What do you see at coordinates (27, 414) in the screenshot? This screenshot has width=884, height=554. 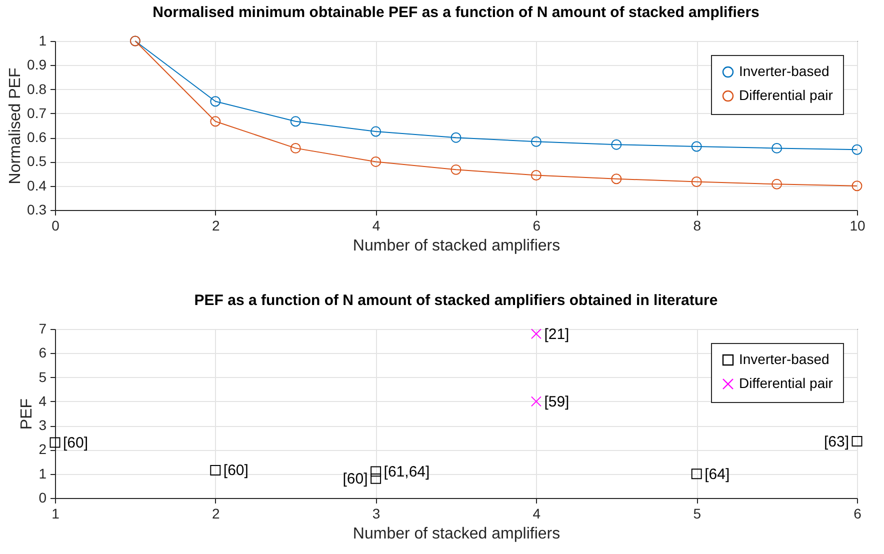 I see `y-axis-title: PEF` at bounding box center [27, 414].